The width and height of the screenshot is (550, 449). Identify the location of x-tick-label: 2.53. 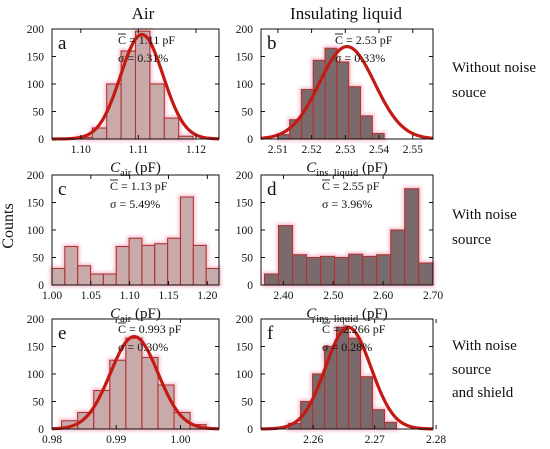
(345, 150).